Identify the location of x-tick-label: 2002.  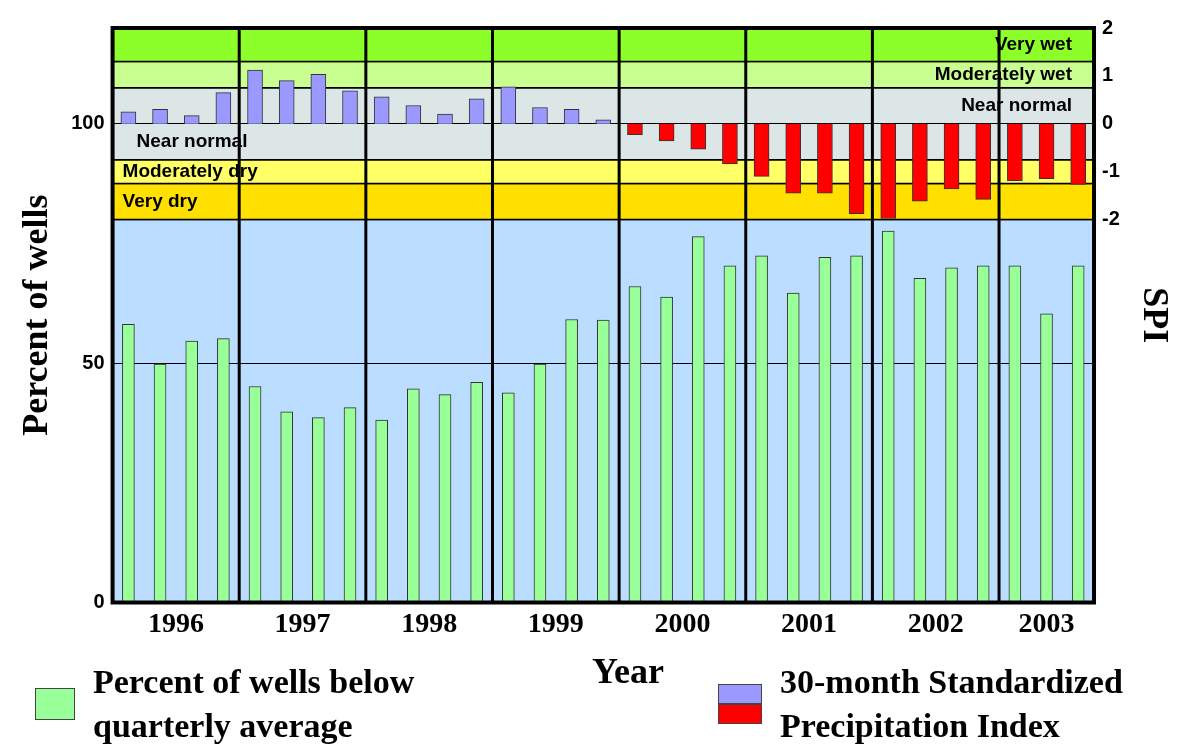
(935, 623).